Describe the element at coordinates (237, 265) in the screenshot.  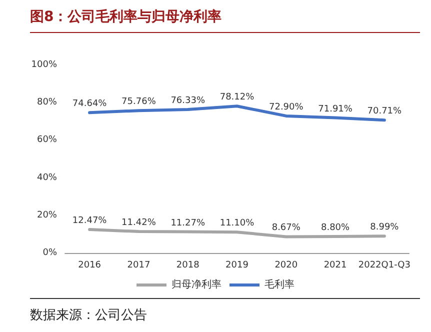
I see `x-tick-label: 2019` at that location.